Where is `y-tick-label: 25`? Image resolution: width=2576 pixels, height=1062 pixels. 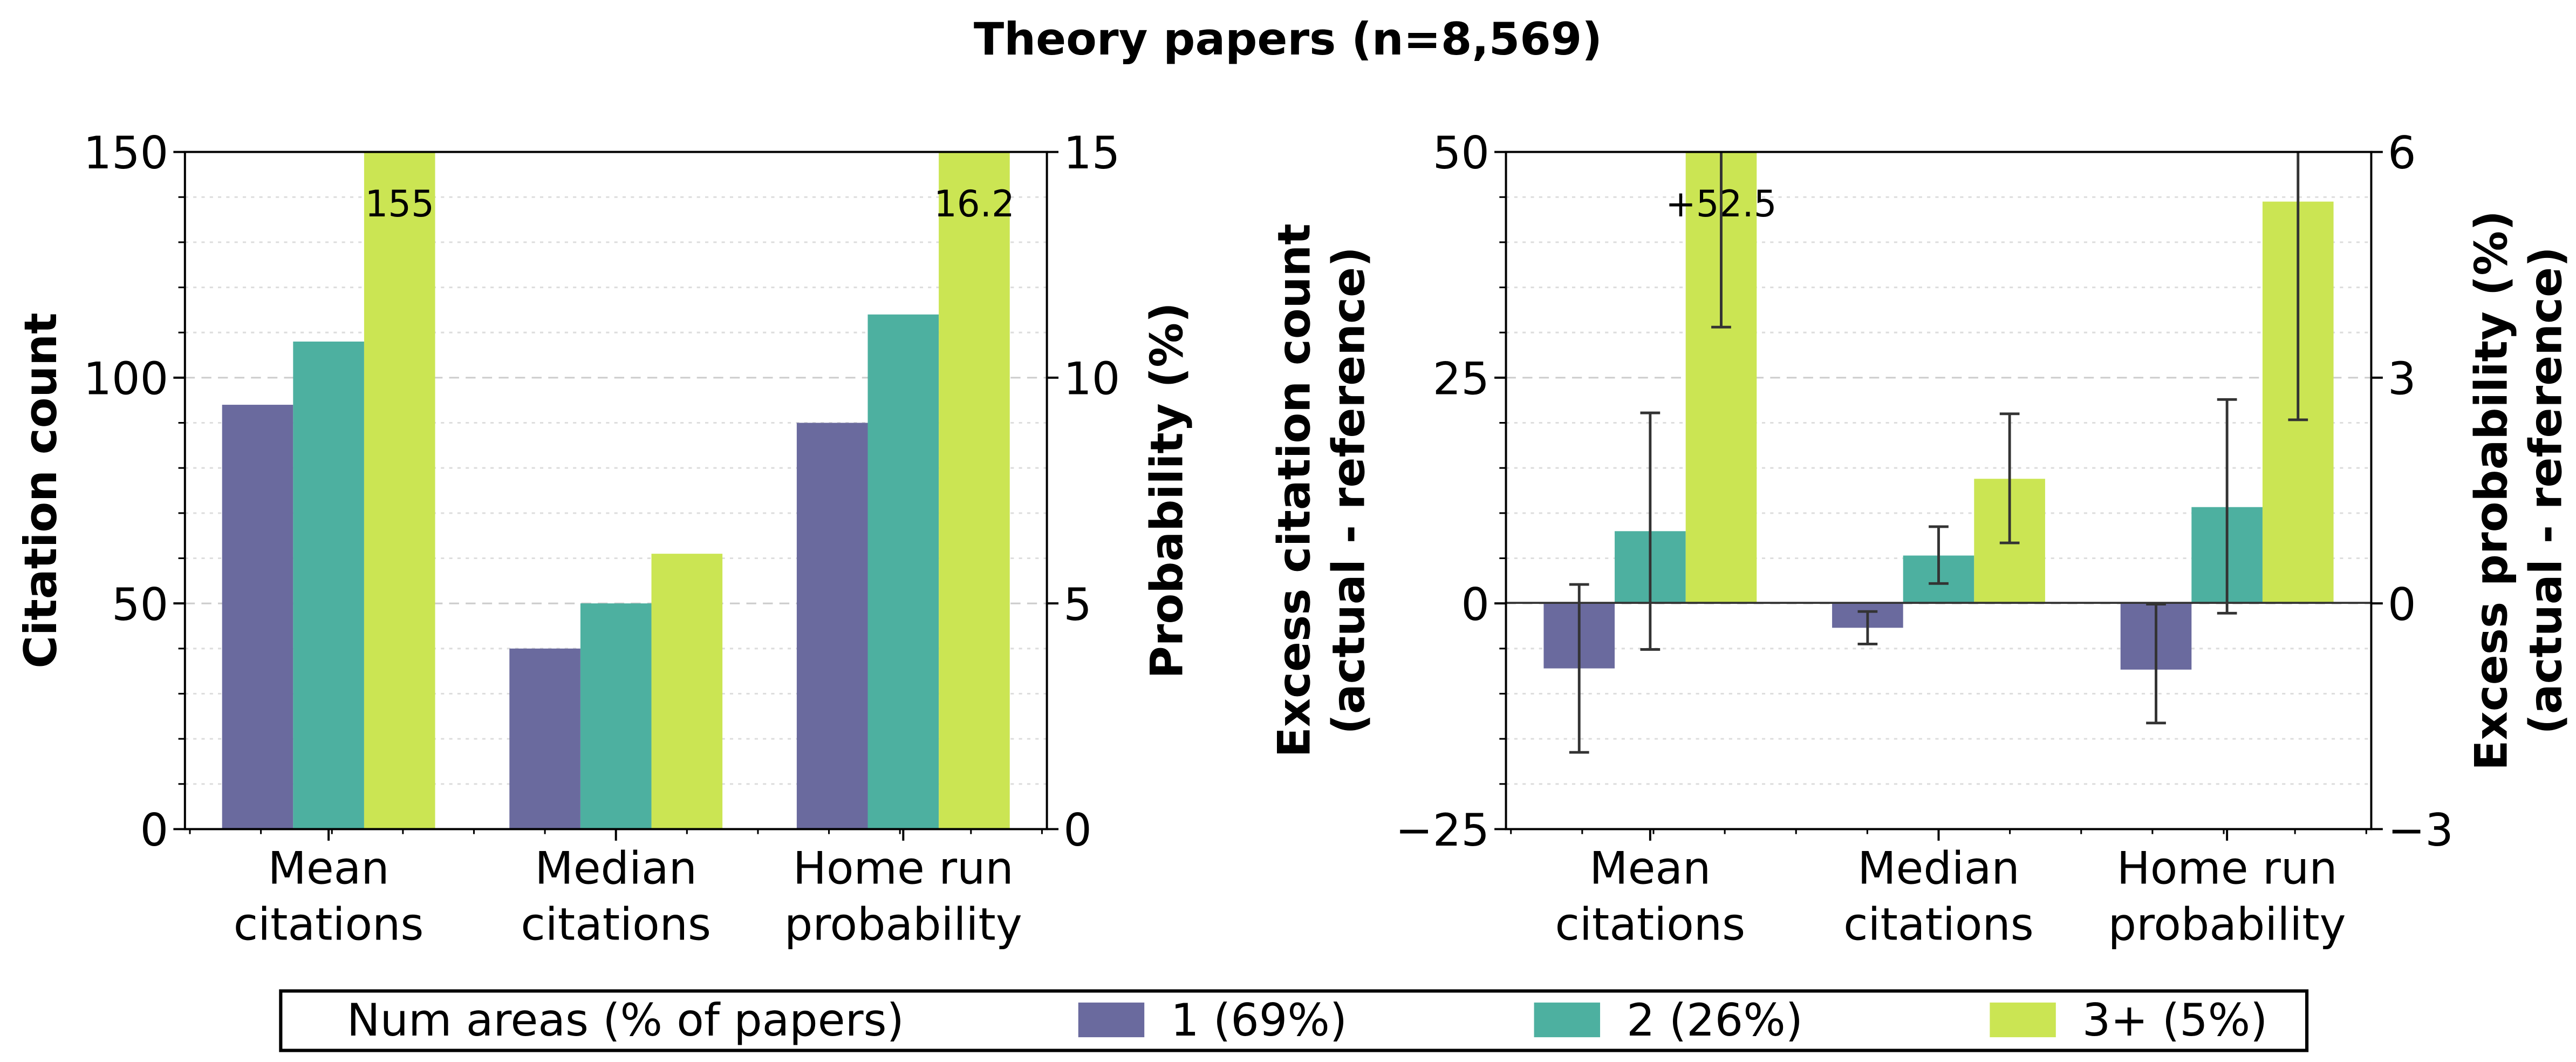 y-tick-label: 25 is located at coordinates (1461, 379).